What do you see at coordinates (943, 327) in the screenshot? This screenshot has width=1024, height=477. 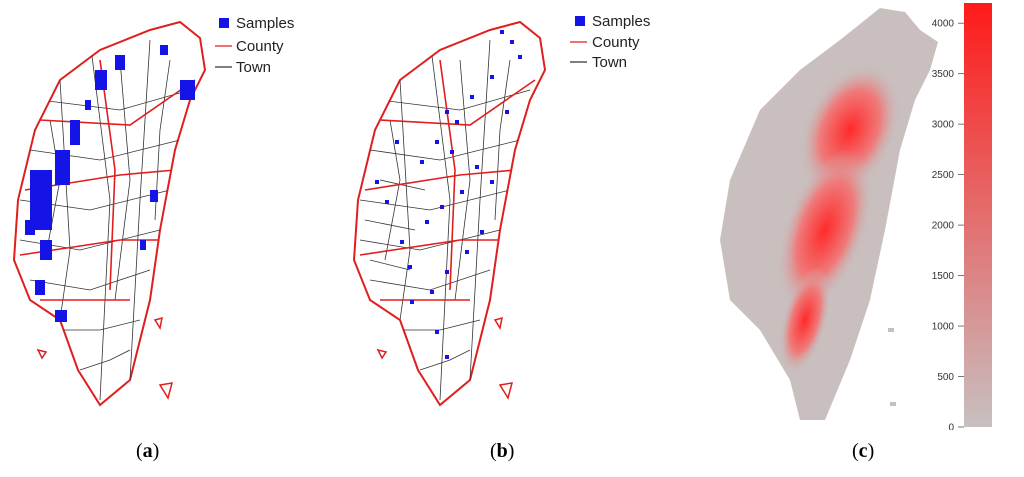 I see `colorbar-tick-label: 1000` at bounding box center [943, 327].